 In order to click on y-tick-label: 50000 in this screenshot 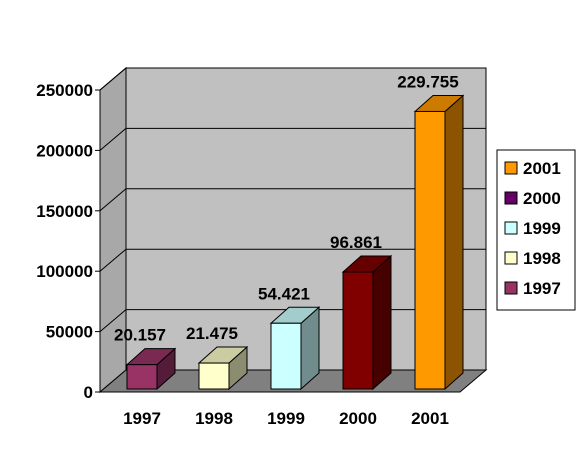, I will do `click(69, 332)`.